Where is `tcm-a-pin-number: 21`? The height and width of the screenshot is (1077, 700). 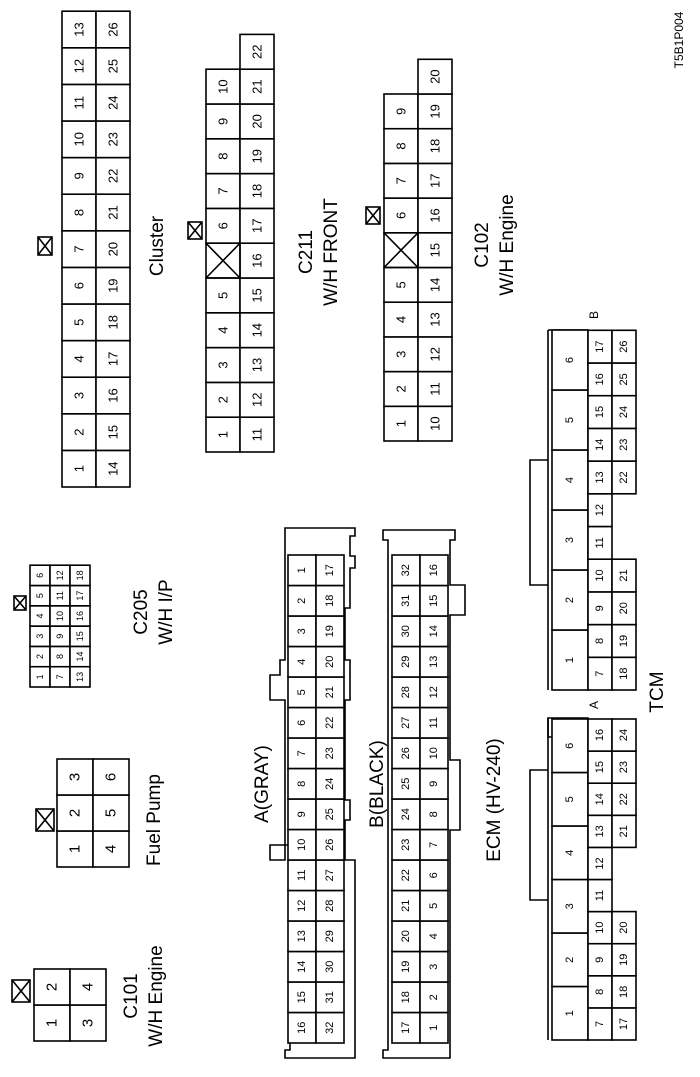 tcm-a-pin-number: 21 is located at coordinates (624, 831).